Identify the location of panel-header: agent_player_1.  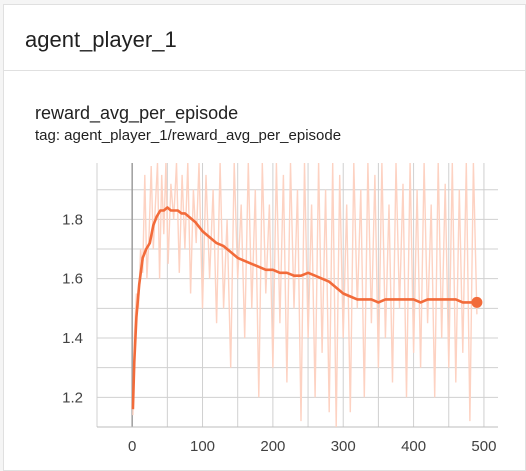
(264, 38).